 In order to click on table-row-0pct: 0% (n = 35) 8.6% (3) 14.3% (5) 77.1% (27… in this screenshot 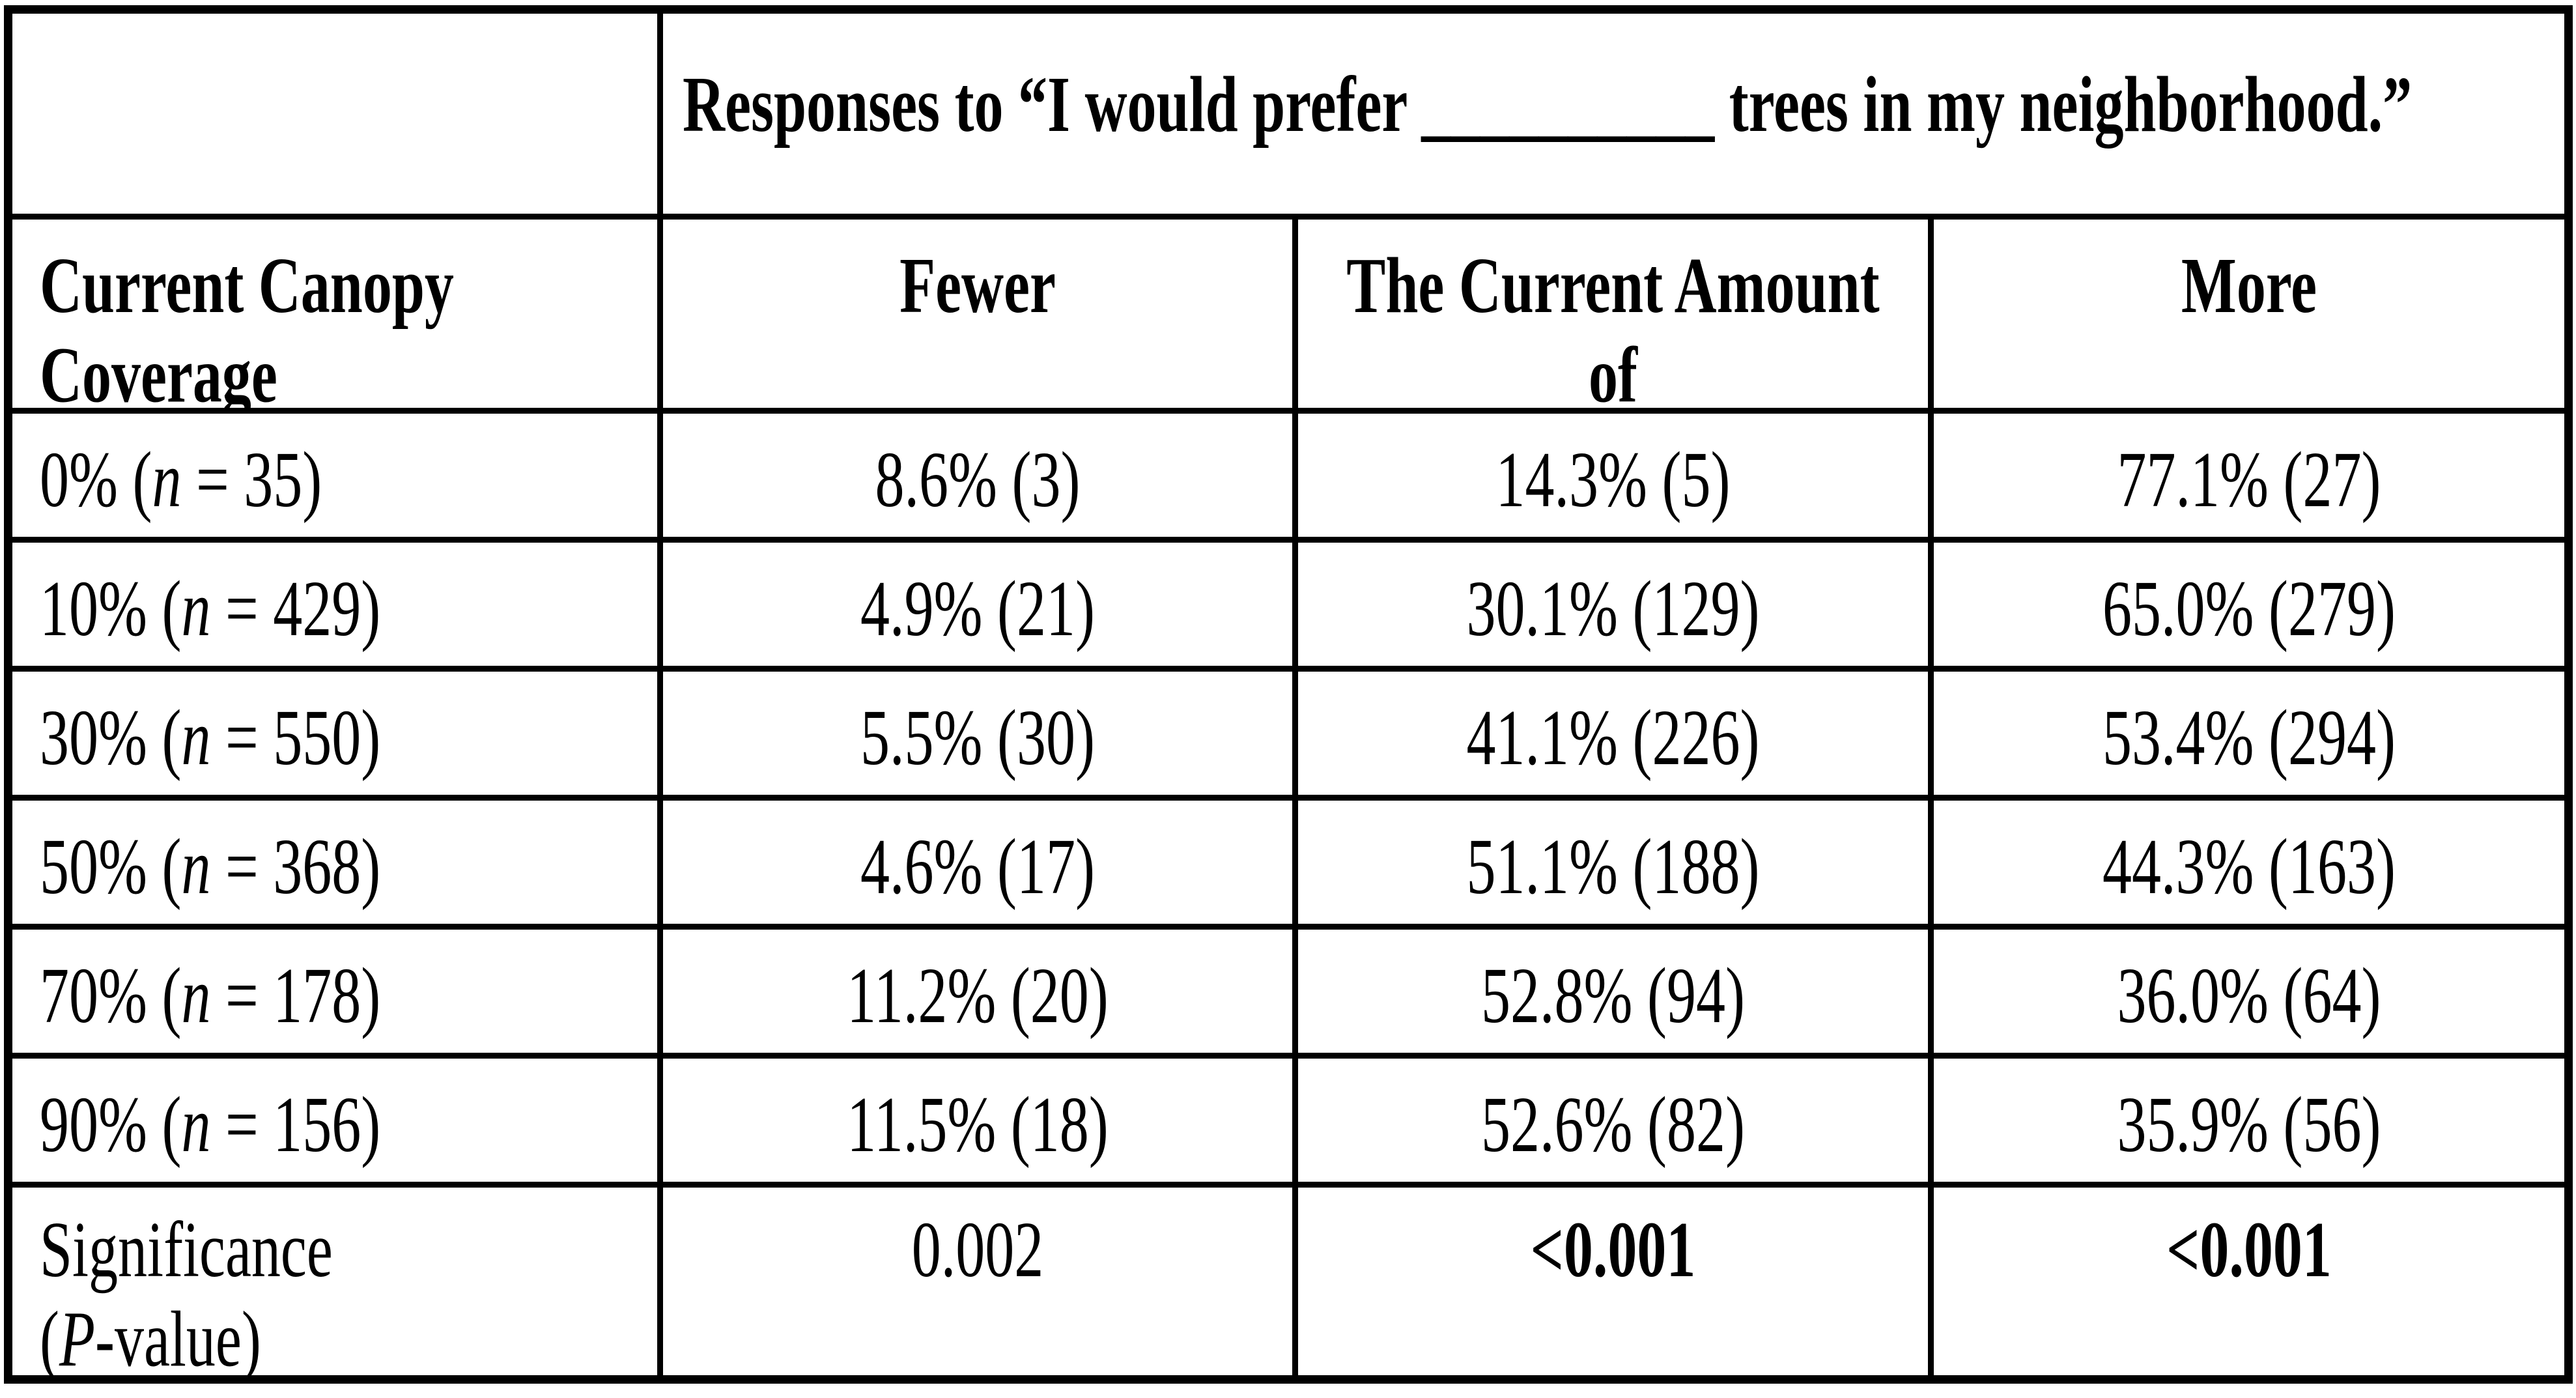, I will do `click(1288, 476)`.